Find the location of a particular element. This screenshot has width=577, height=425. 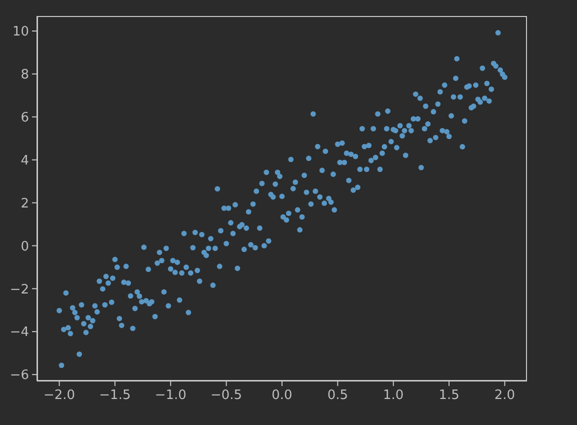

y-tick-label: −4 is located at coordinates (19, 332).